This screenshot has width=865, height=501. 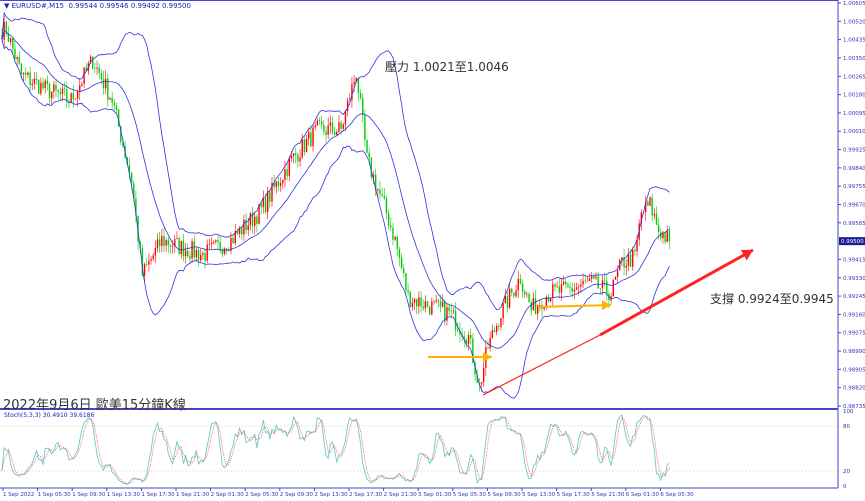 What do you see at coordinates (854, 206) in the screenshot?
I see `y-tick-label: 0.99670` at bounding box center [854, 206].